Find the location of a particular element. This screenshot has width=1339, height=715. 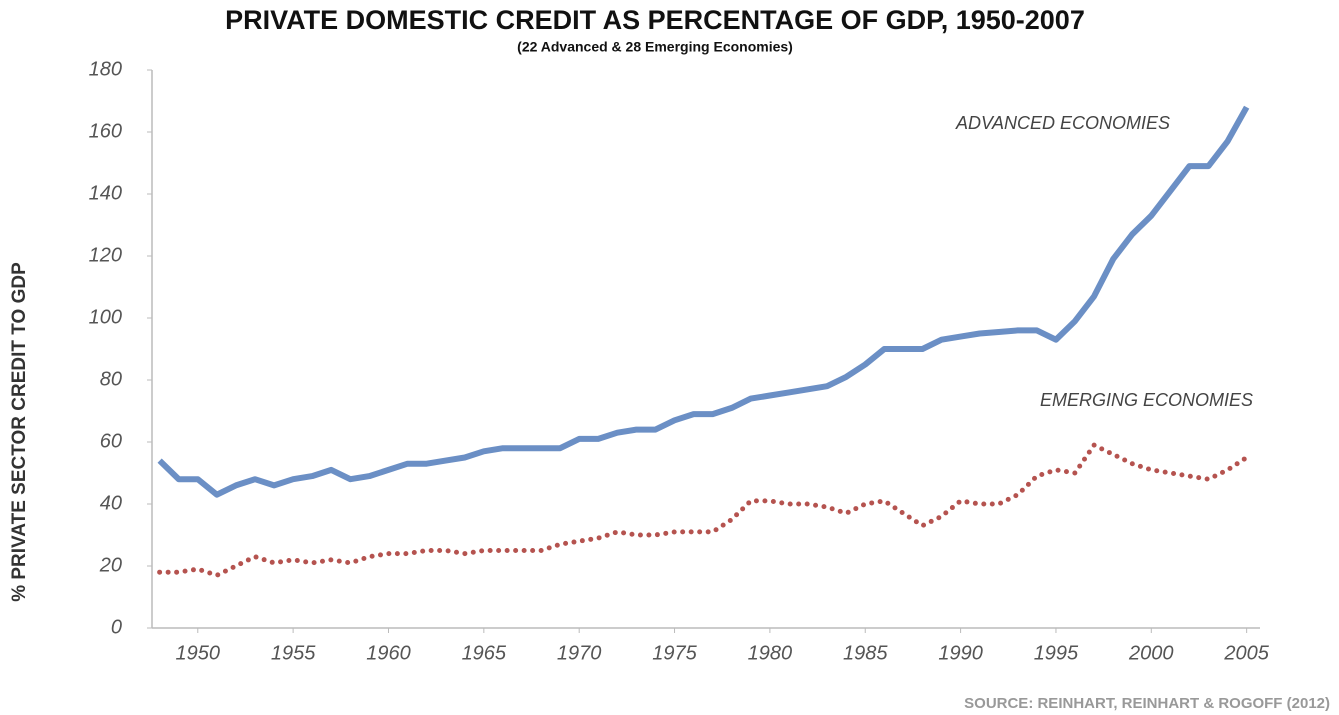

x-tick-label: 2005 is located at coordinates (1246, 653).